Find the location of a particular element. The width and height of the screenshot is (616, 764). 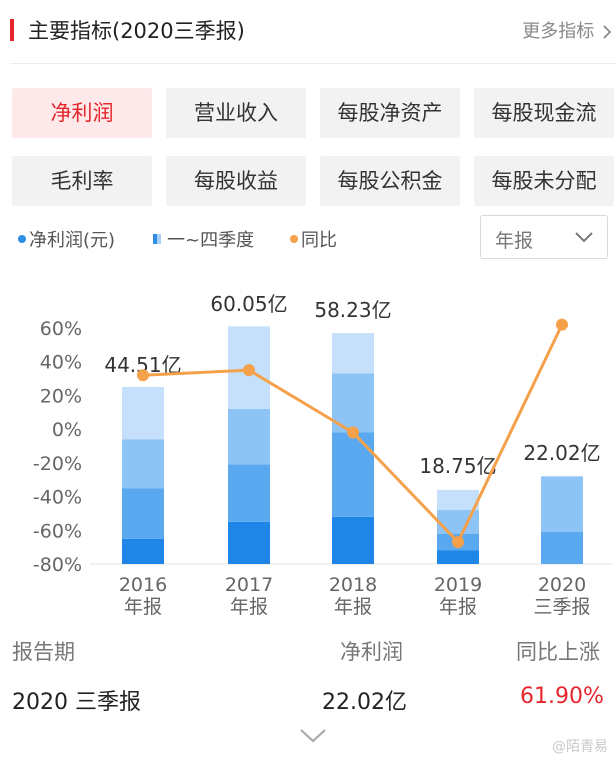

tab-gross-margin: 毛利率 is located at coordinates (82, 181).